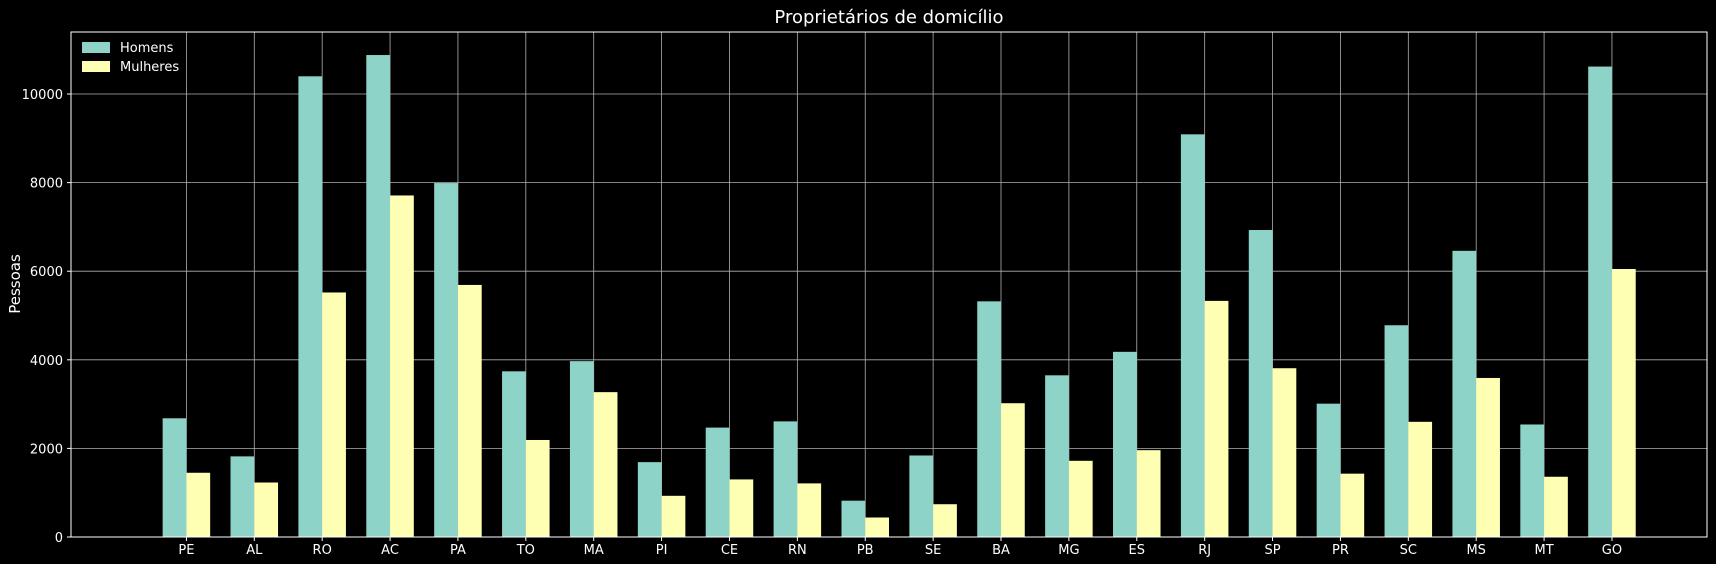  Describe the element at coordinates (1396, 431) in the screenshot. I see `bar-homens-sc` at that location.